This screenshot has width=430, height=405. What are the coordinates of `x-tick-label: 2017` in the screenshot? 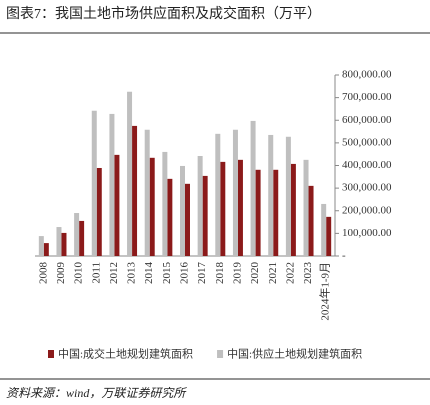 It's located at (202, 273).